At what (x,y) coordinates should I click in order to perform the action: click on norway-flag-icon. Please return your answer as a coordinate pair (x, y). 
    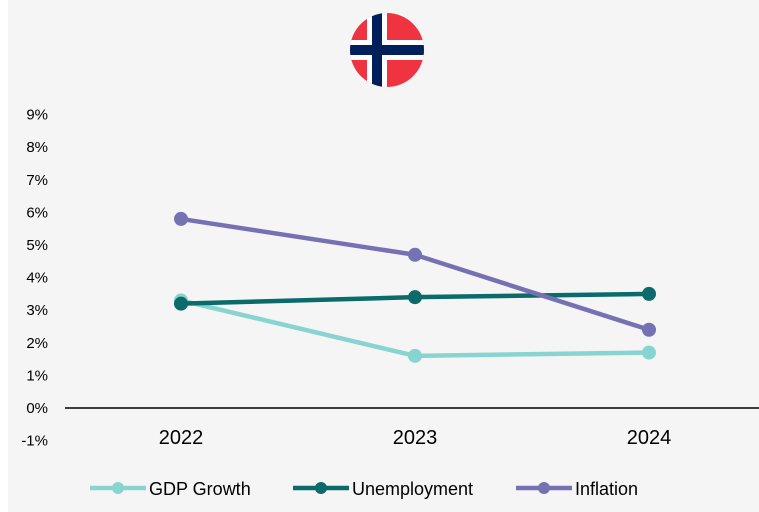
    Looking at the image, I should click on (387, 50).